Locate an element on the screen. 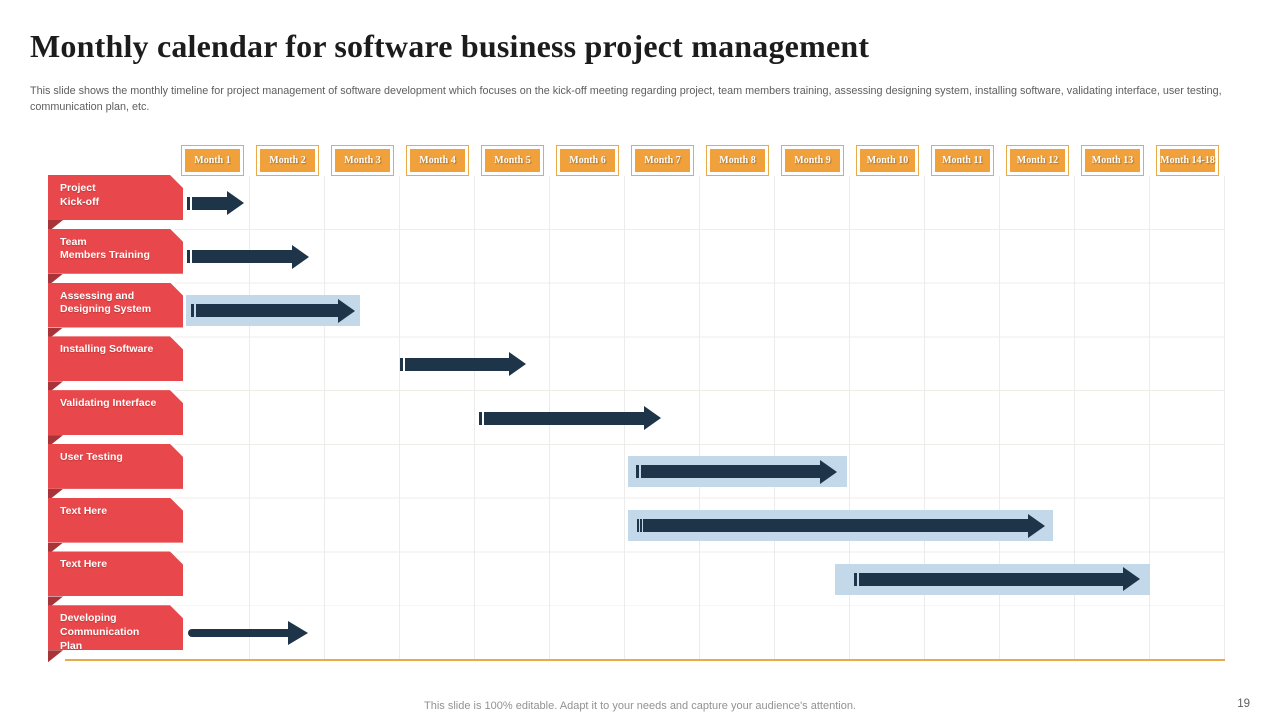  month-header-label: Month 11 is located at coordinates (962, 160).